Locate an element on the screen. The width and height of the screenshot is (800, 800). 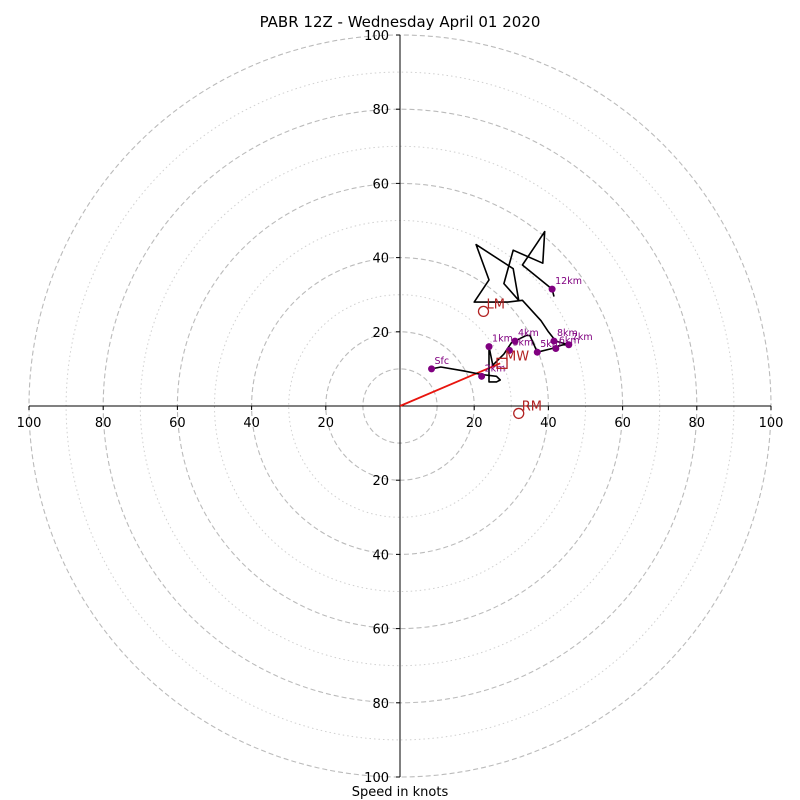
height-marker-label: 12km is located at coordinates (568, 281).